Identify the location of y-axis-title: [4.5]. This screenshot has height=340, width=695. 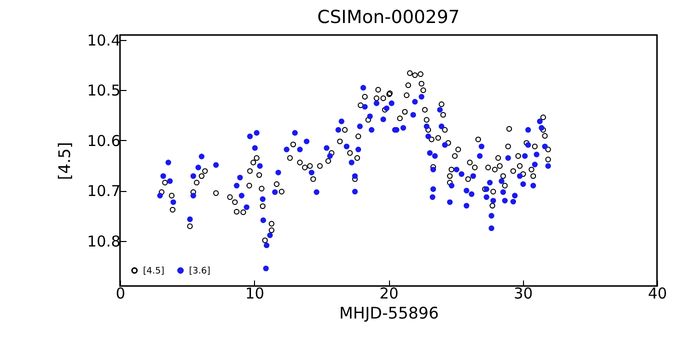
(64, 161).